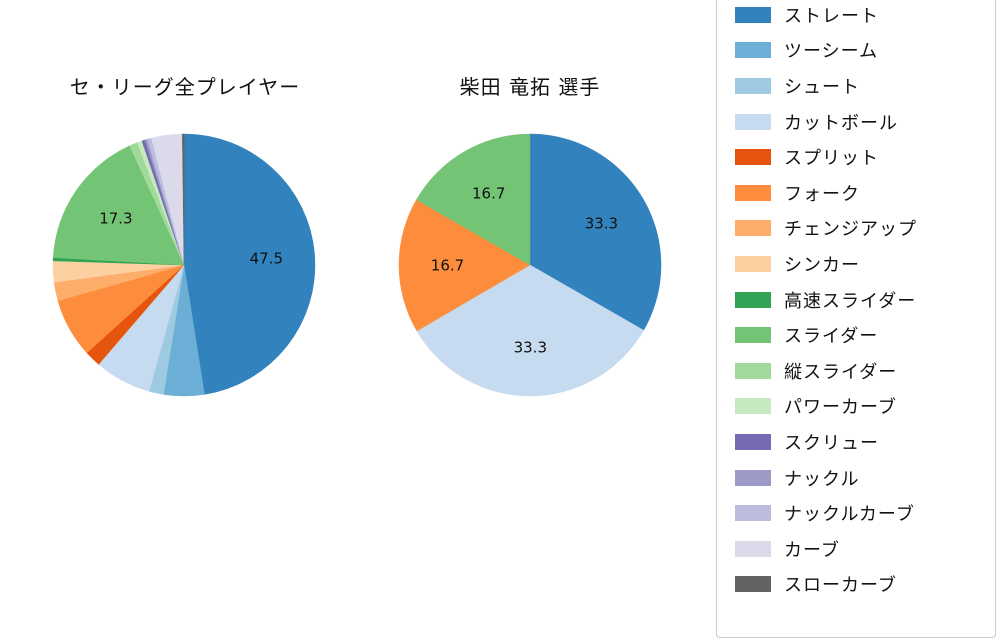  What do you see at coordinates (841, 372) in the screenshot?
I see `legend-label: 縦スライダー` at bounding box center [841, 372].